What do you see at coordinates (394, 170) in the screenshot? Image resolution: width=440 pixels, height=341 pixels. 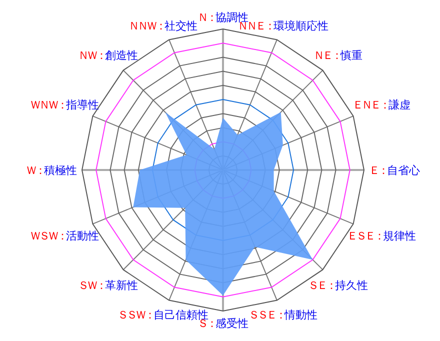 I see `spoke-label: Ｅ：自省心` at bounding box center [394, 170].